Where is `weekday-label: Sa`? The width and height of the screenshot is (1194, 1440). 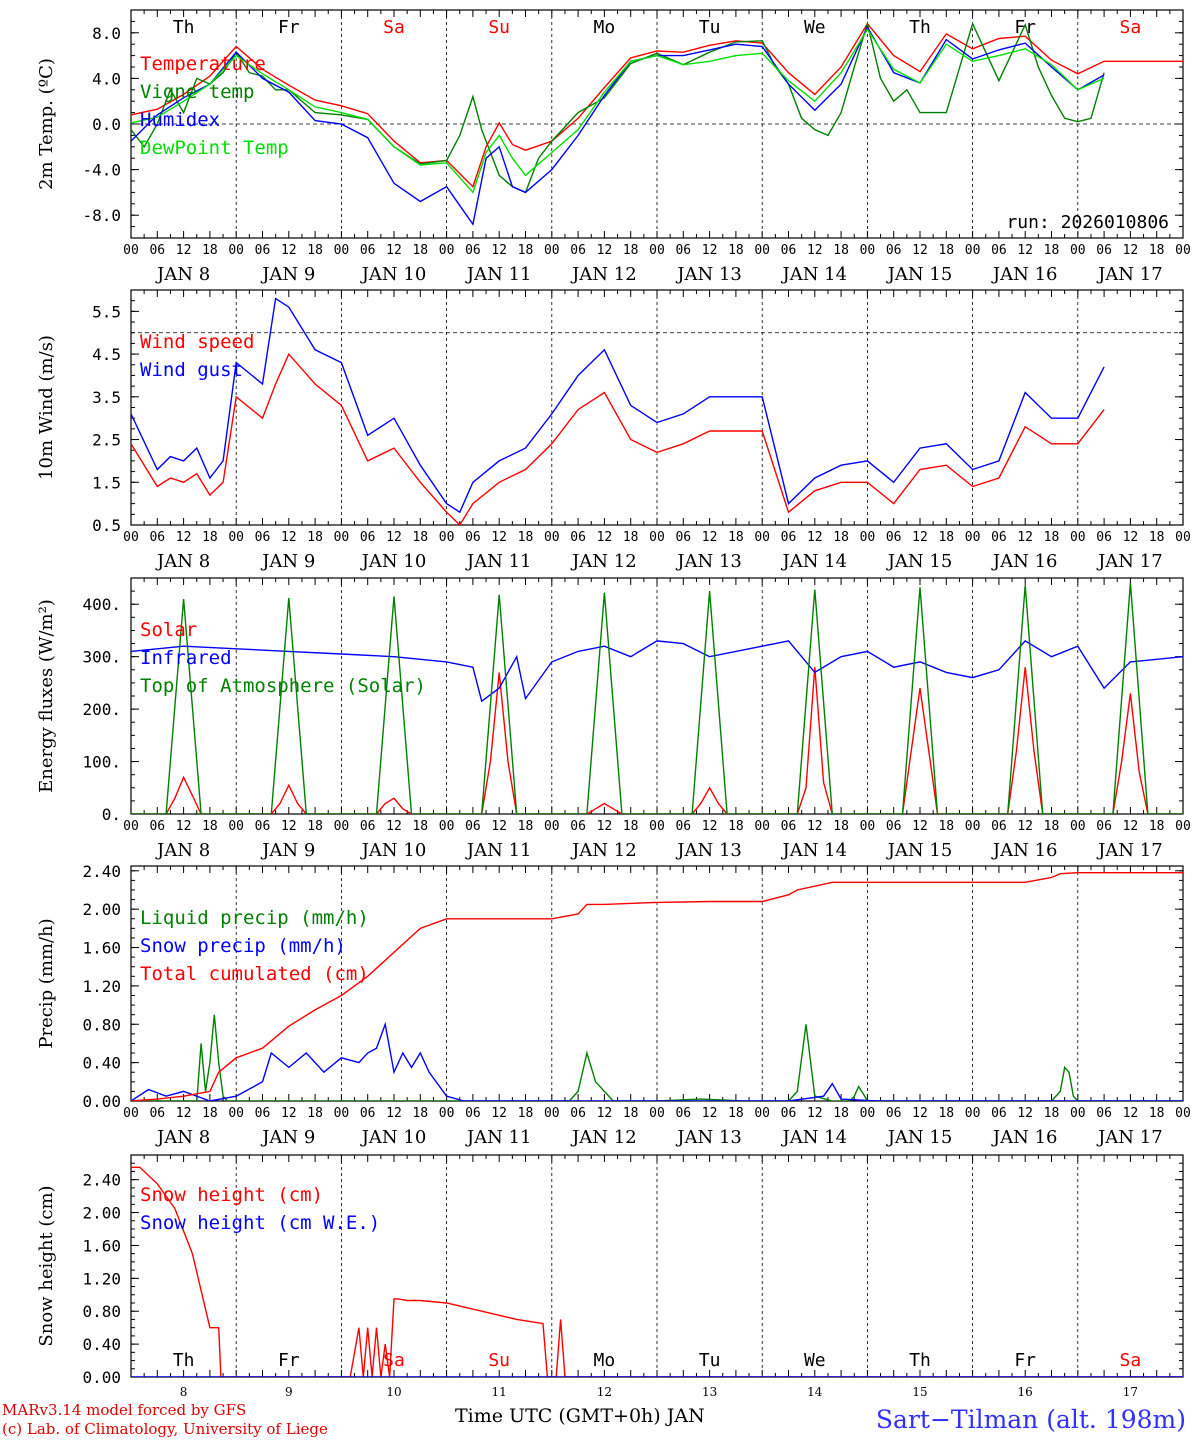
weekday-label: Sa is located at coordinates (394, 1360).